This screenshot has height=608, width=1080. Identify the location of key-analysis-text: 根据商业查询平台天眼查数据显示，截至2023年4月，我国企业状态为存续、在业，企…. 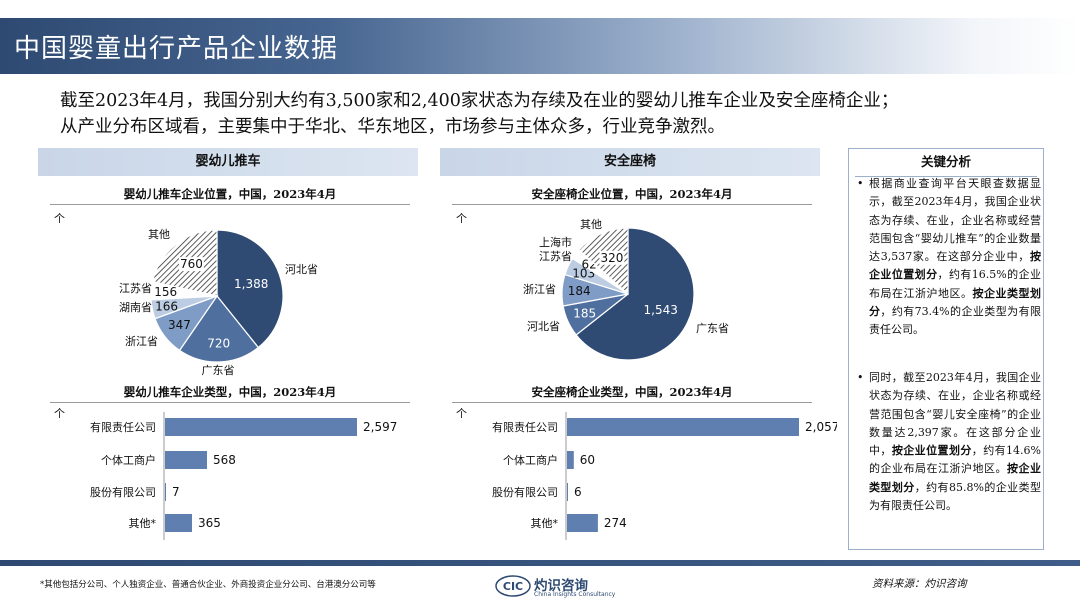
(955, 220).